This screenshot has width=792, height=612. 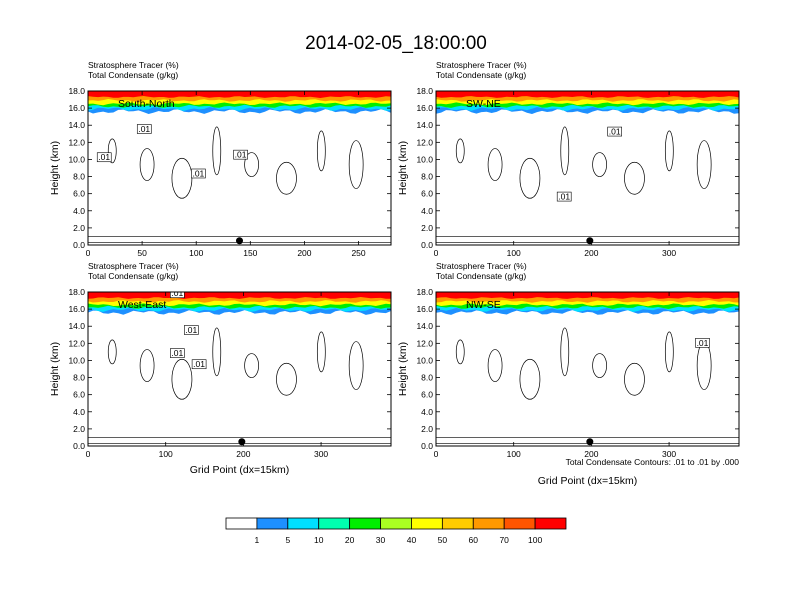 What do you see at coordinates (358, 253) in the screenshot?
I see `x-tick-label: 250` at bounding box center [358, 253].